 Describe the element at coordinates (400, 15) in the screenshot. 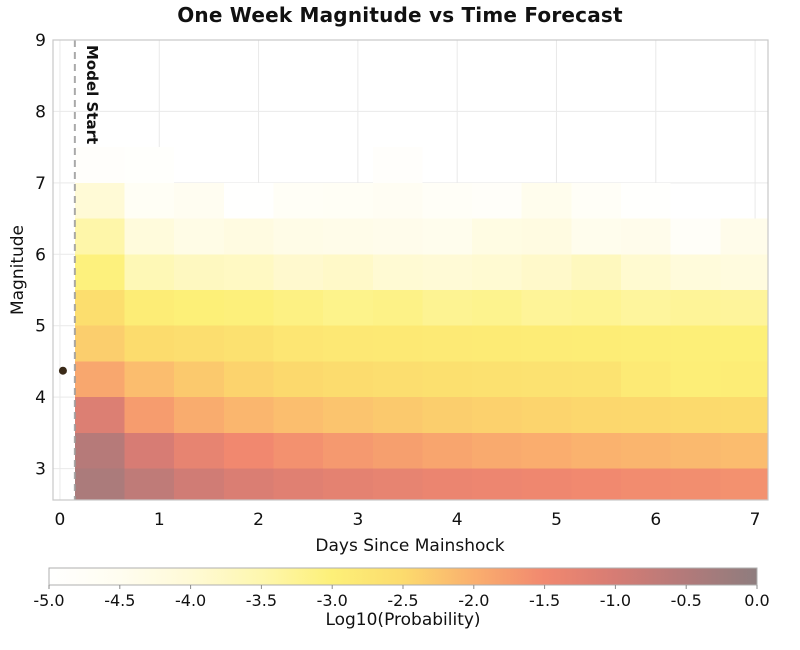

I see `chart-title: One Week Magnitude vs Time Forecast` at that location.